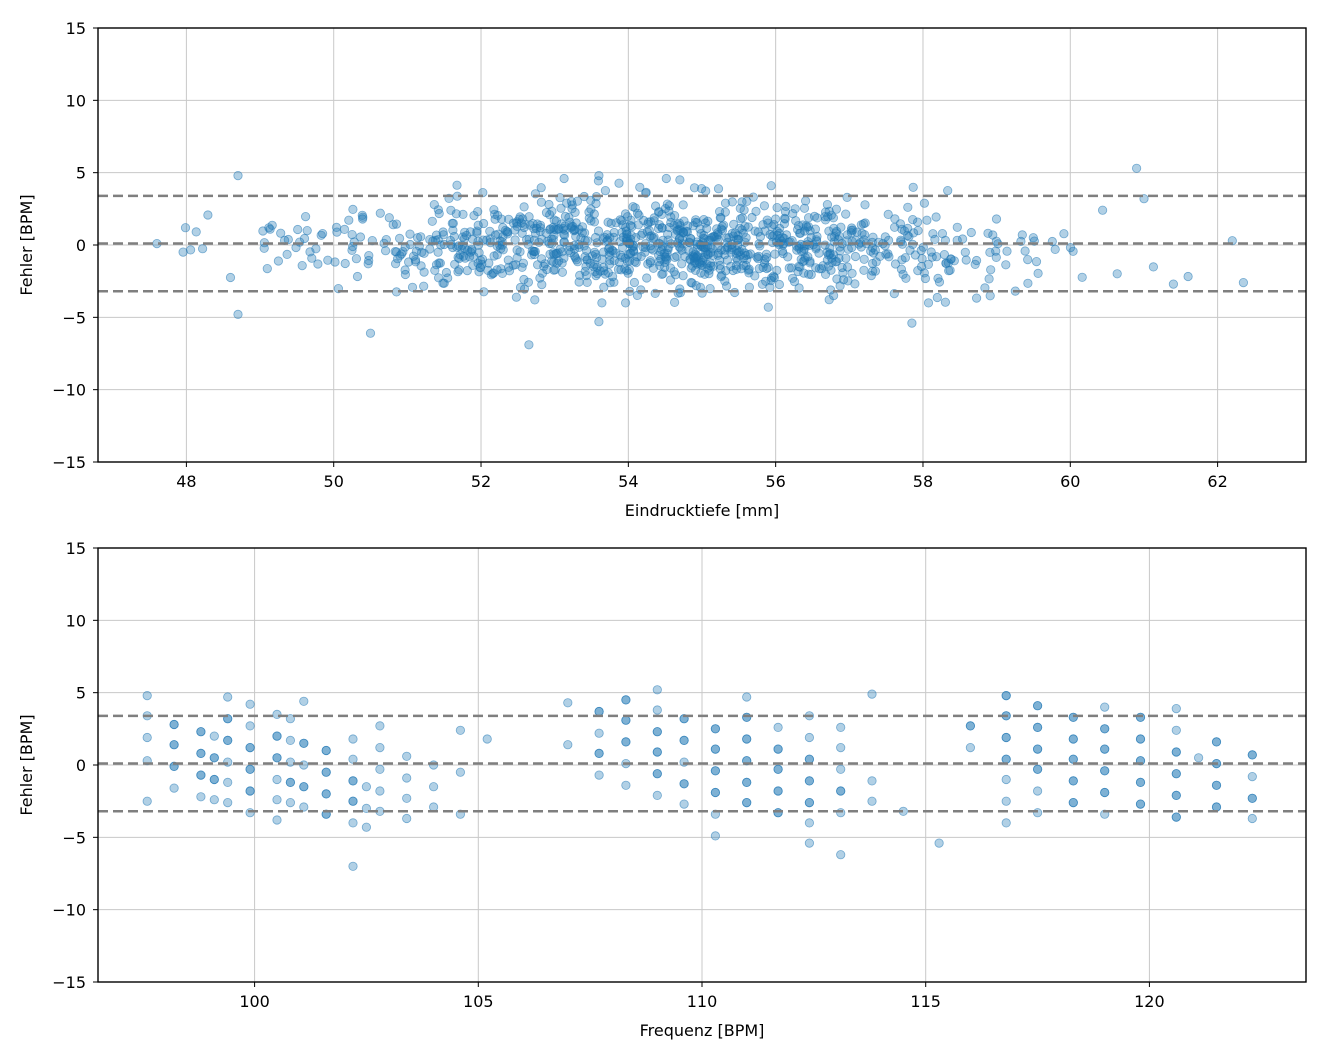 This screenshot has height=1060, width=1325. I want to click on x-tick-label: 58, so click(923, 481).